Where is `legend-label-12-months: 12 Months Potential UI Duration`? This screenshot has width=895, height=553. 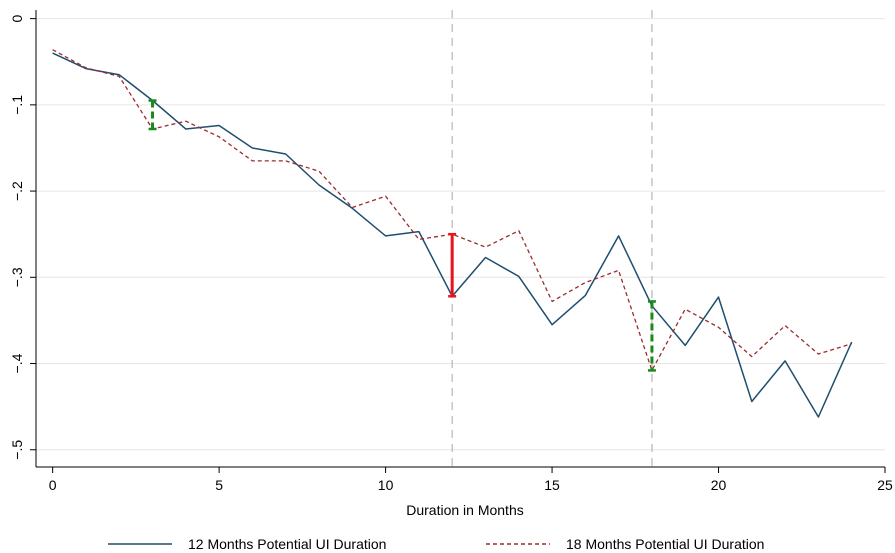 legend-label-12-months: 12 Months Potential UI Duration is located at coordinates (287, 544).